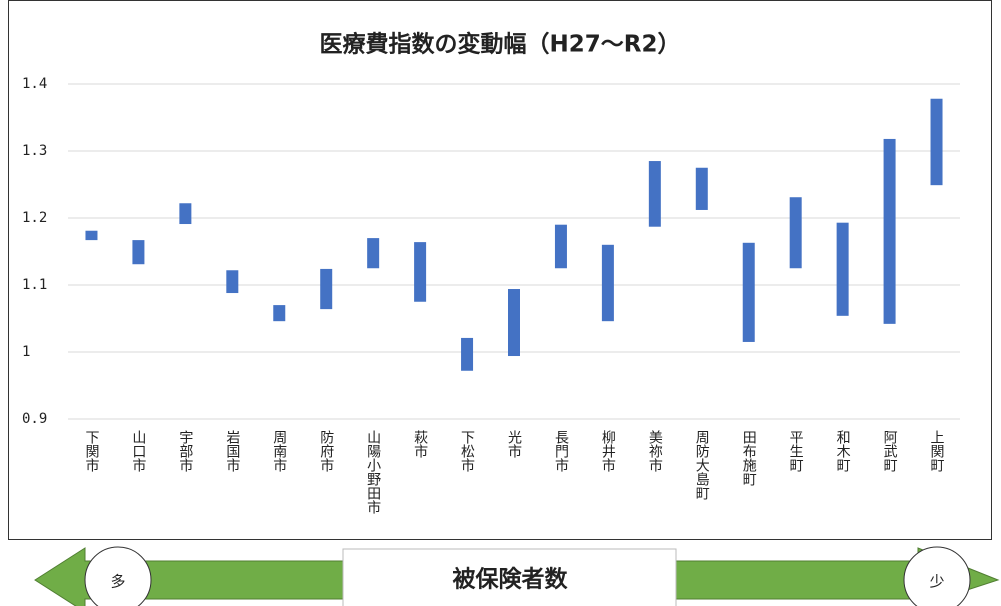 This screenshot has height=606, width=1001. What do you see at coordinates (608, 450) in the screenshot?
I see `x-tick-label: 柳井市` at bounding box center [608, 450].